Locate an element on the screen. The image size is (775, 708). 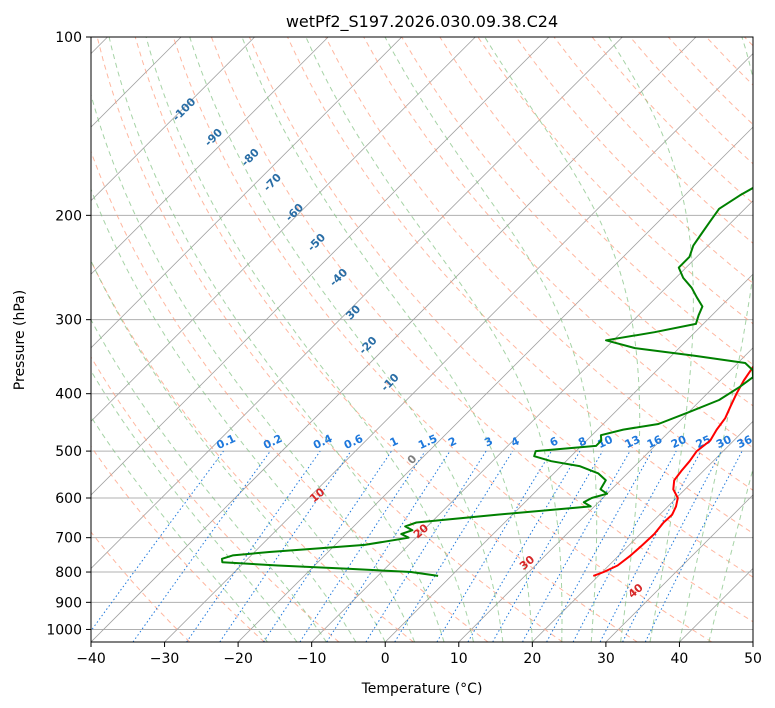
dry-adiabat-label: 30 is located at coordinates (527, 563).